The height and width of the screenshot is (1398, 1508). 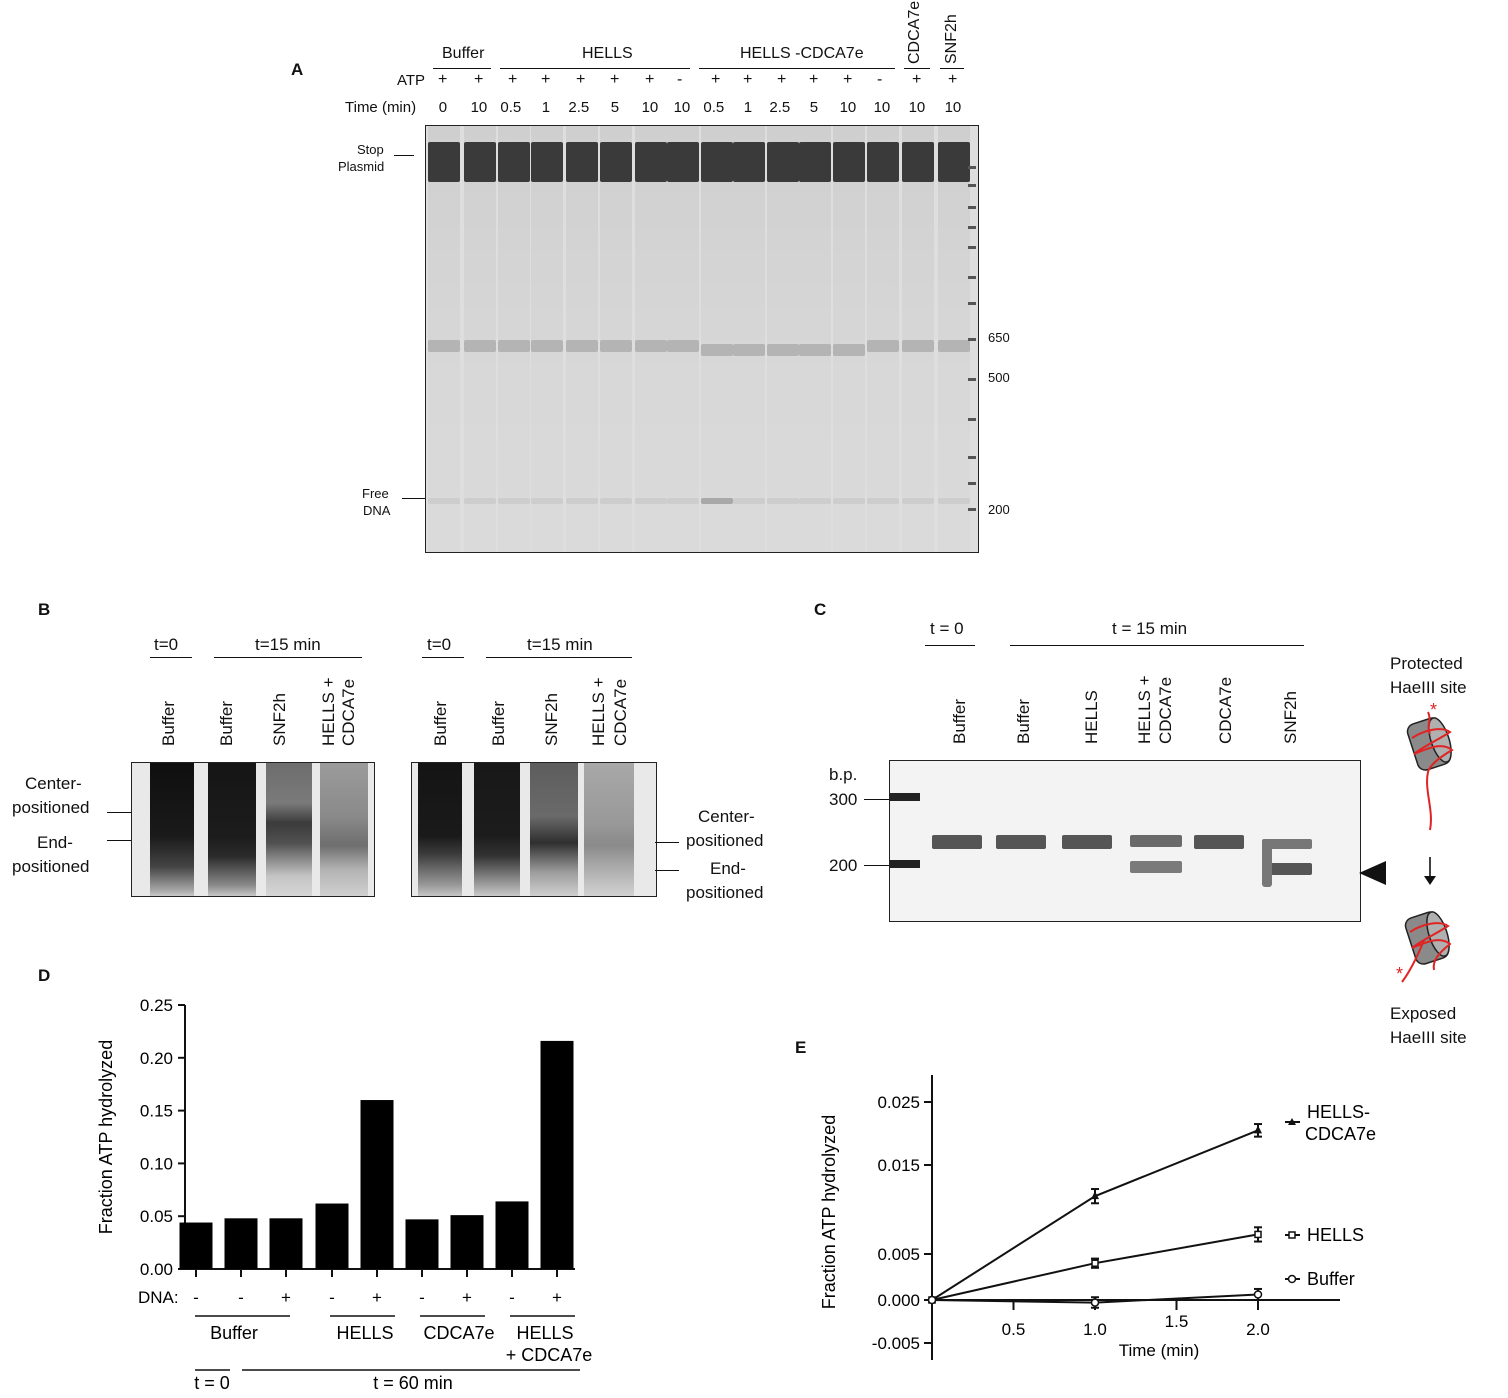 What do you see at coordinates (898, 1165) in the screenshot?
I see `e-y-tick-label-1: 0.015` at bounding box center [898, 1165].